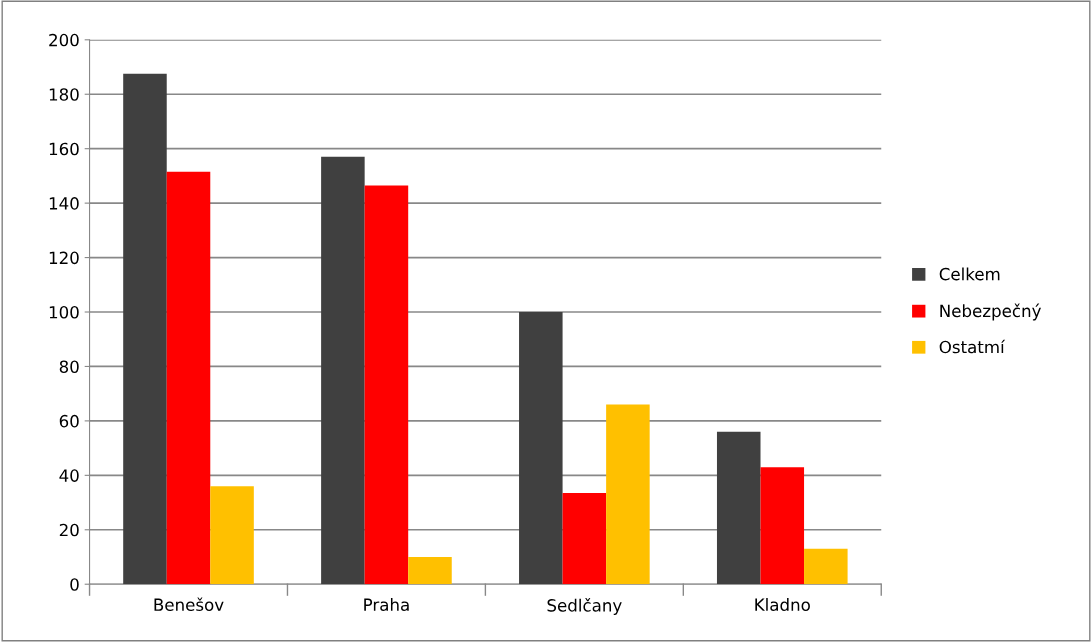  I want to click on x-tick-label: Kladno, so click(782, 605).